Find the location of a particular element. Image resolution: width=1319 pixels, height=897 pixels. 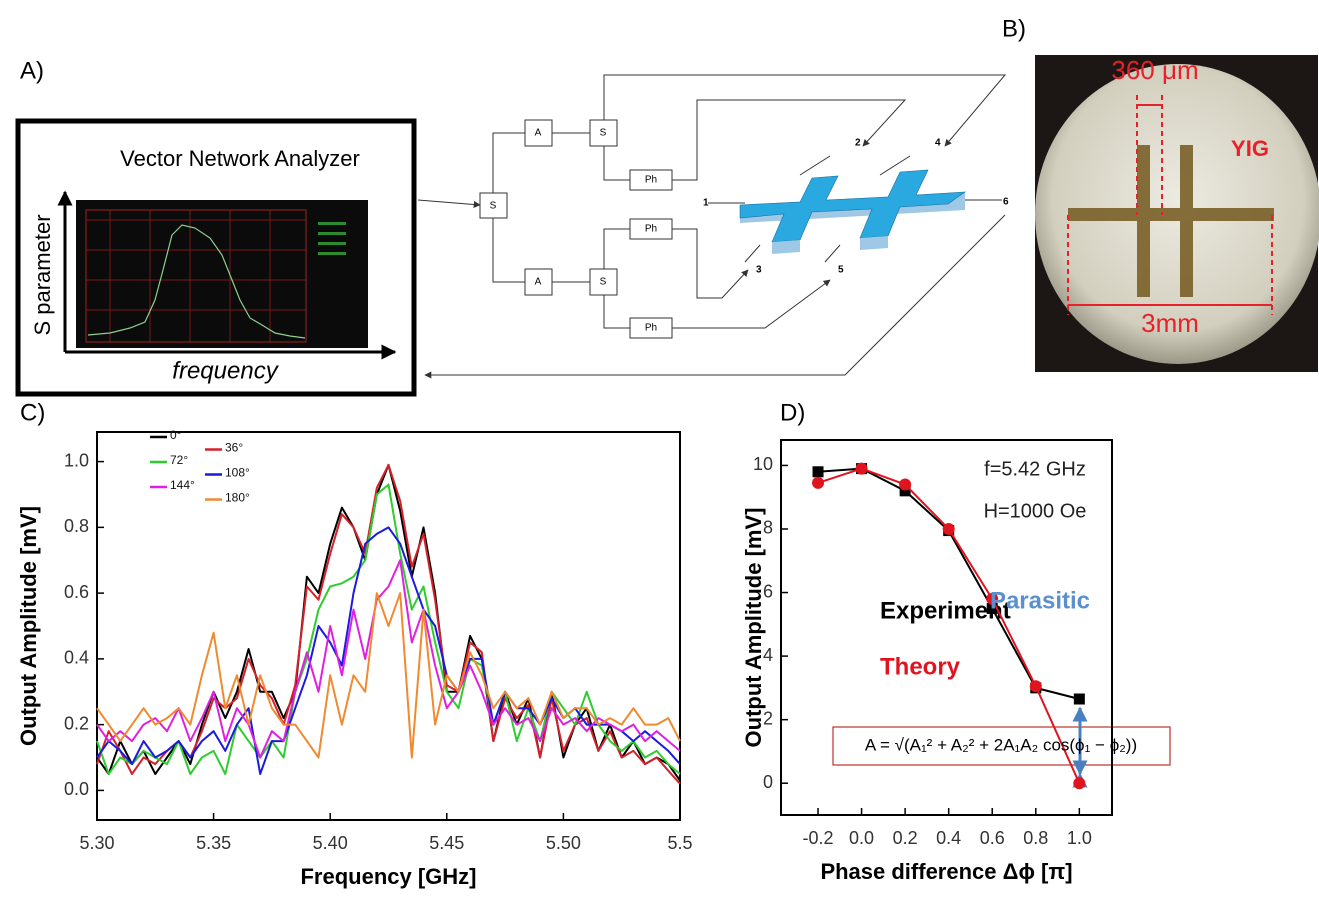

x-tick-label: 0.0 is located at coordinates (861, 838).